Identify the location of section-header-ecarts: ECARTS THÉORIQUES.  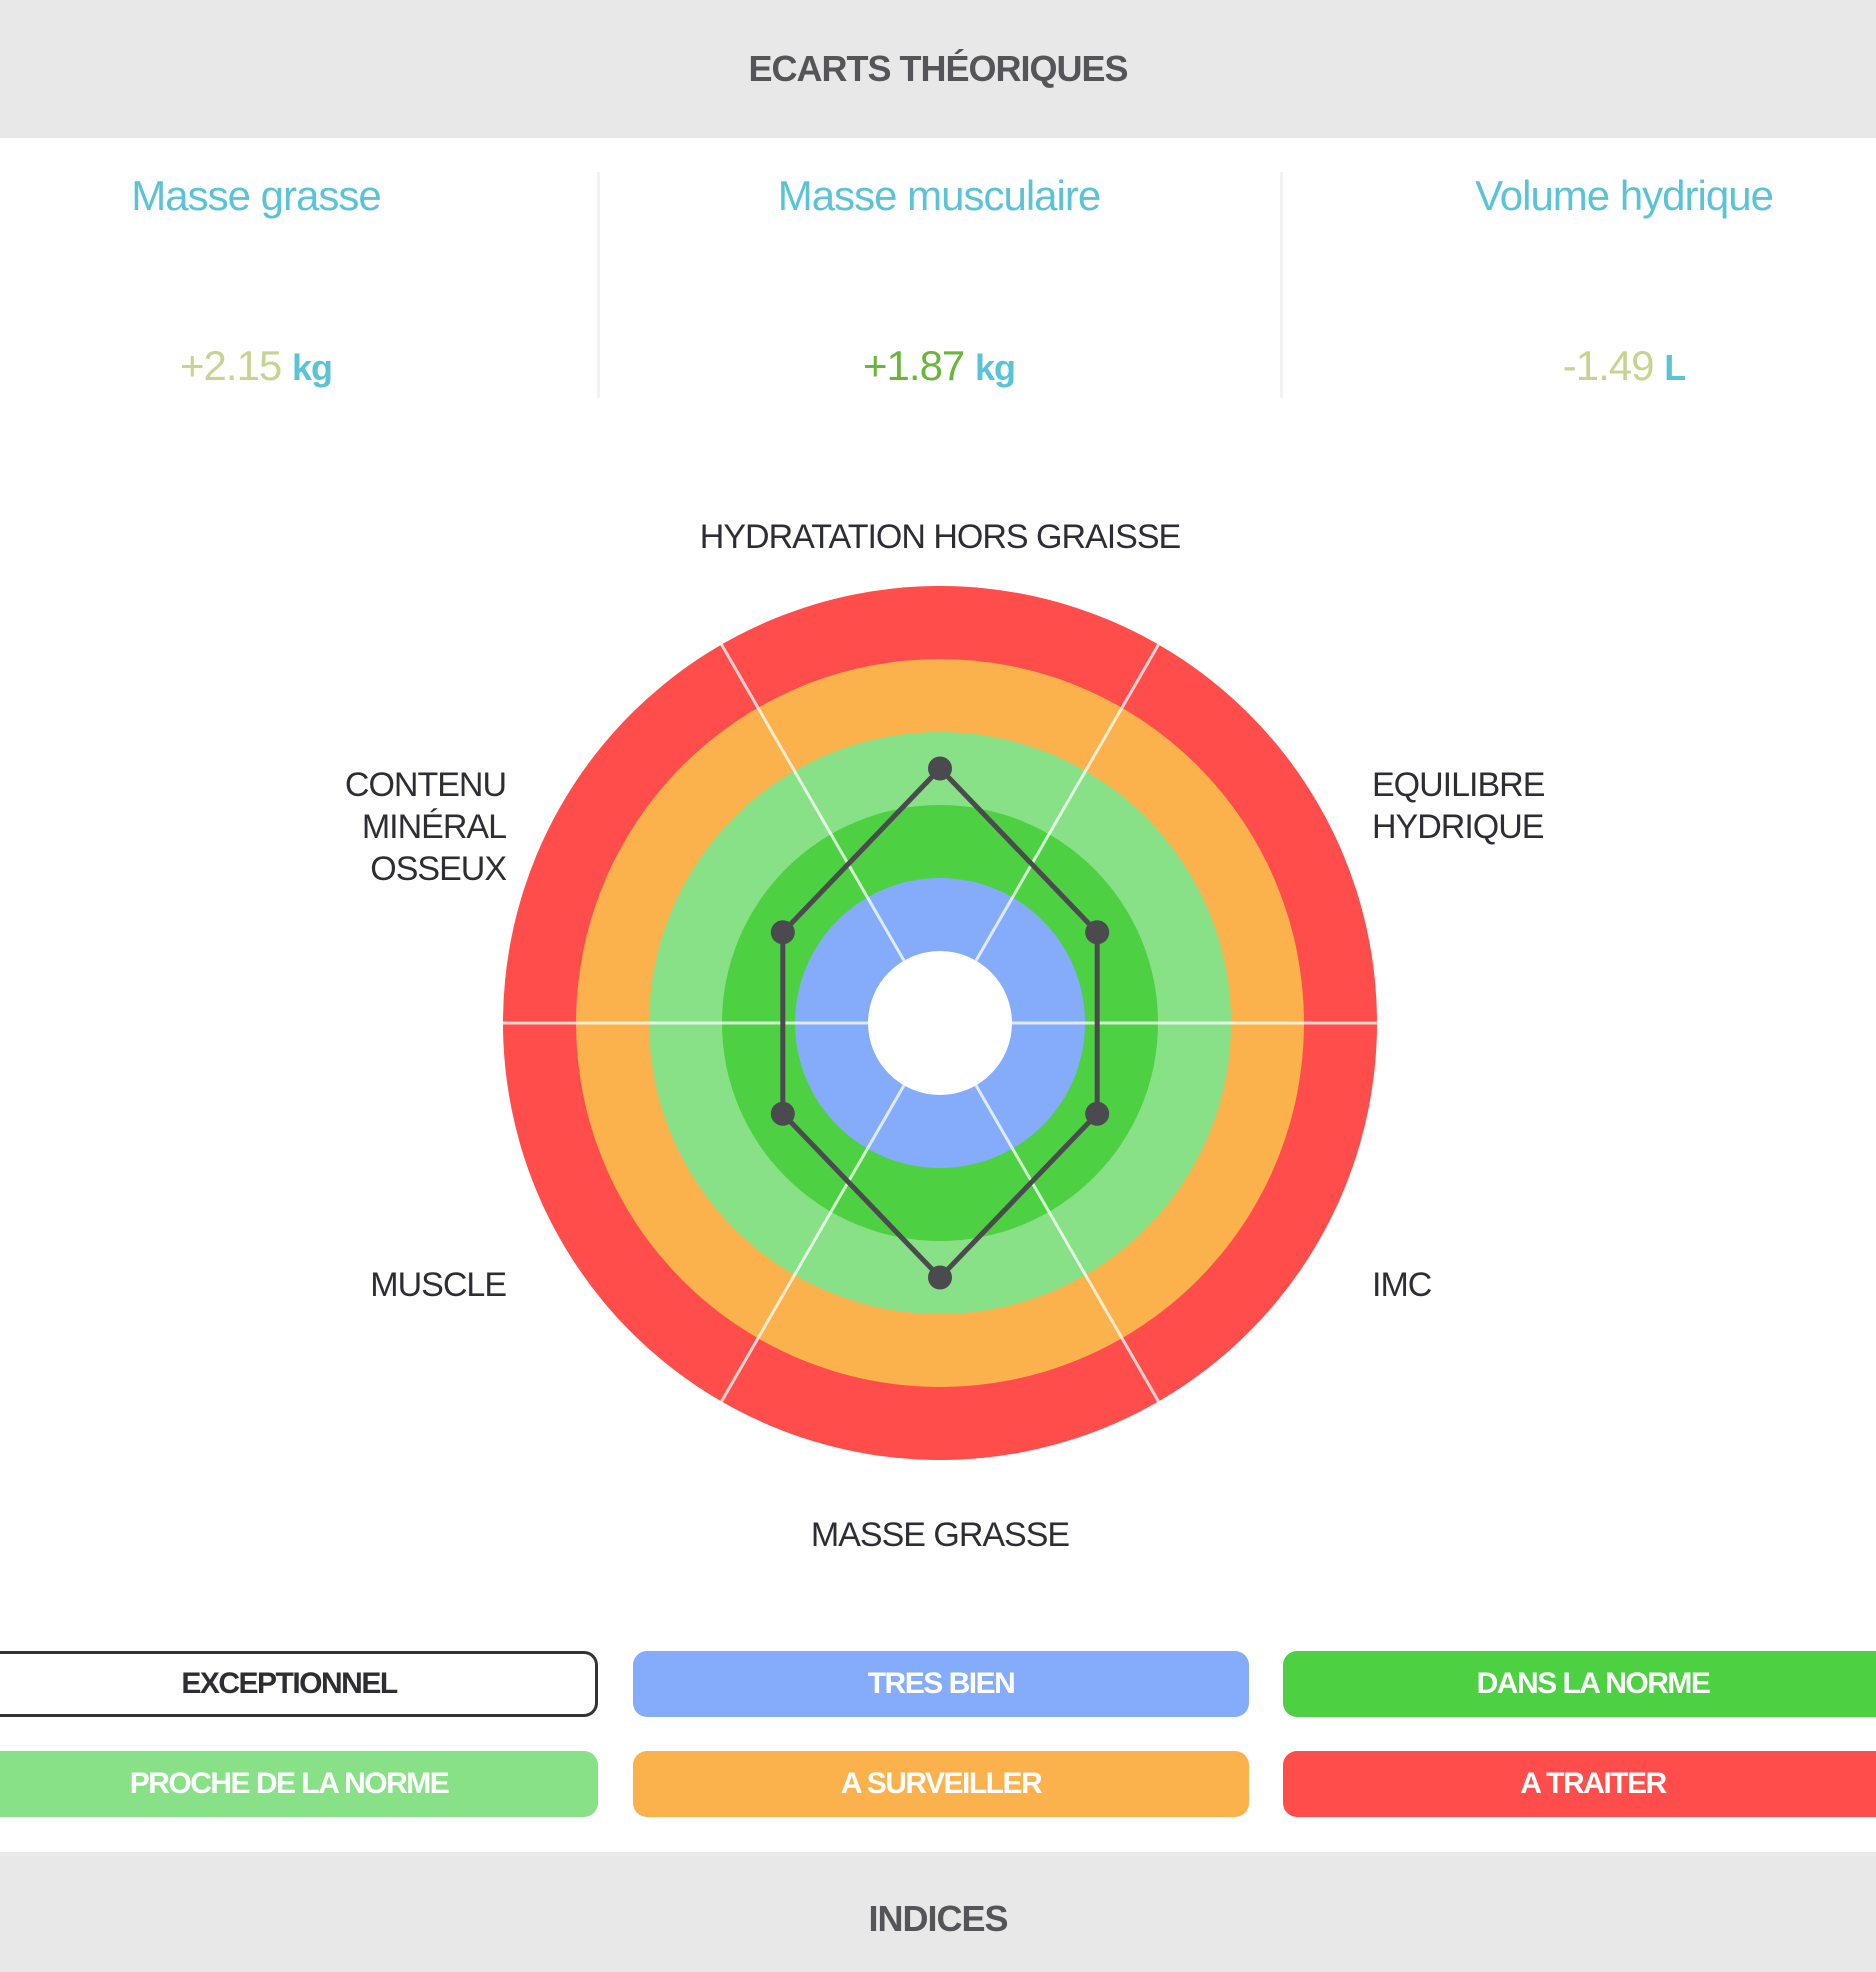
(938, 69).